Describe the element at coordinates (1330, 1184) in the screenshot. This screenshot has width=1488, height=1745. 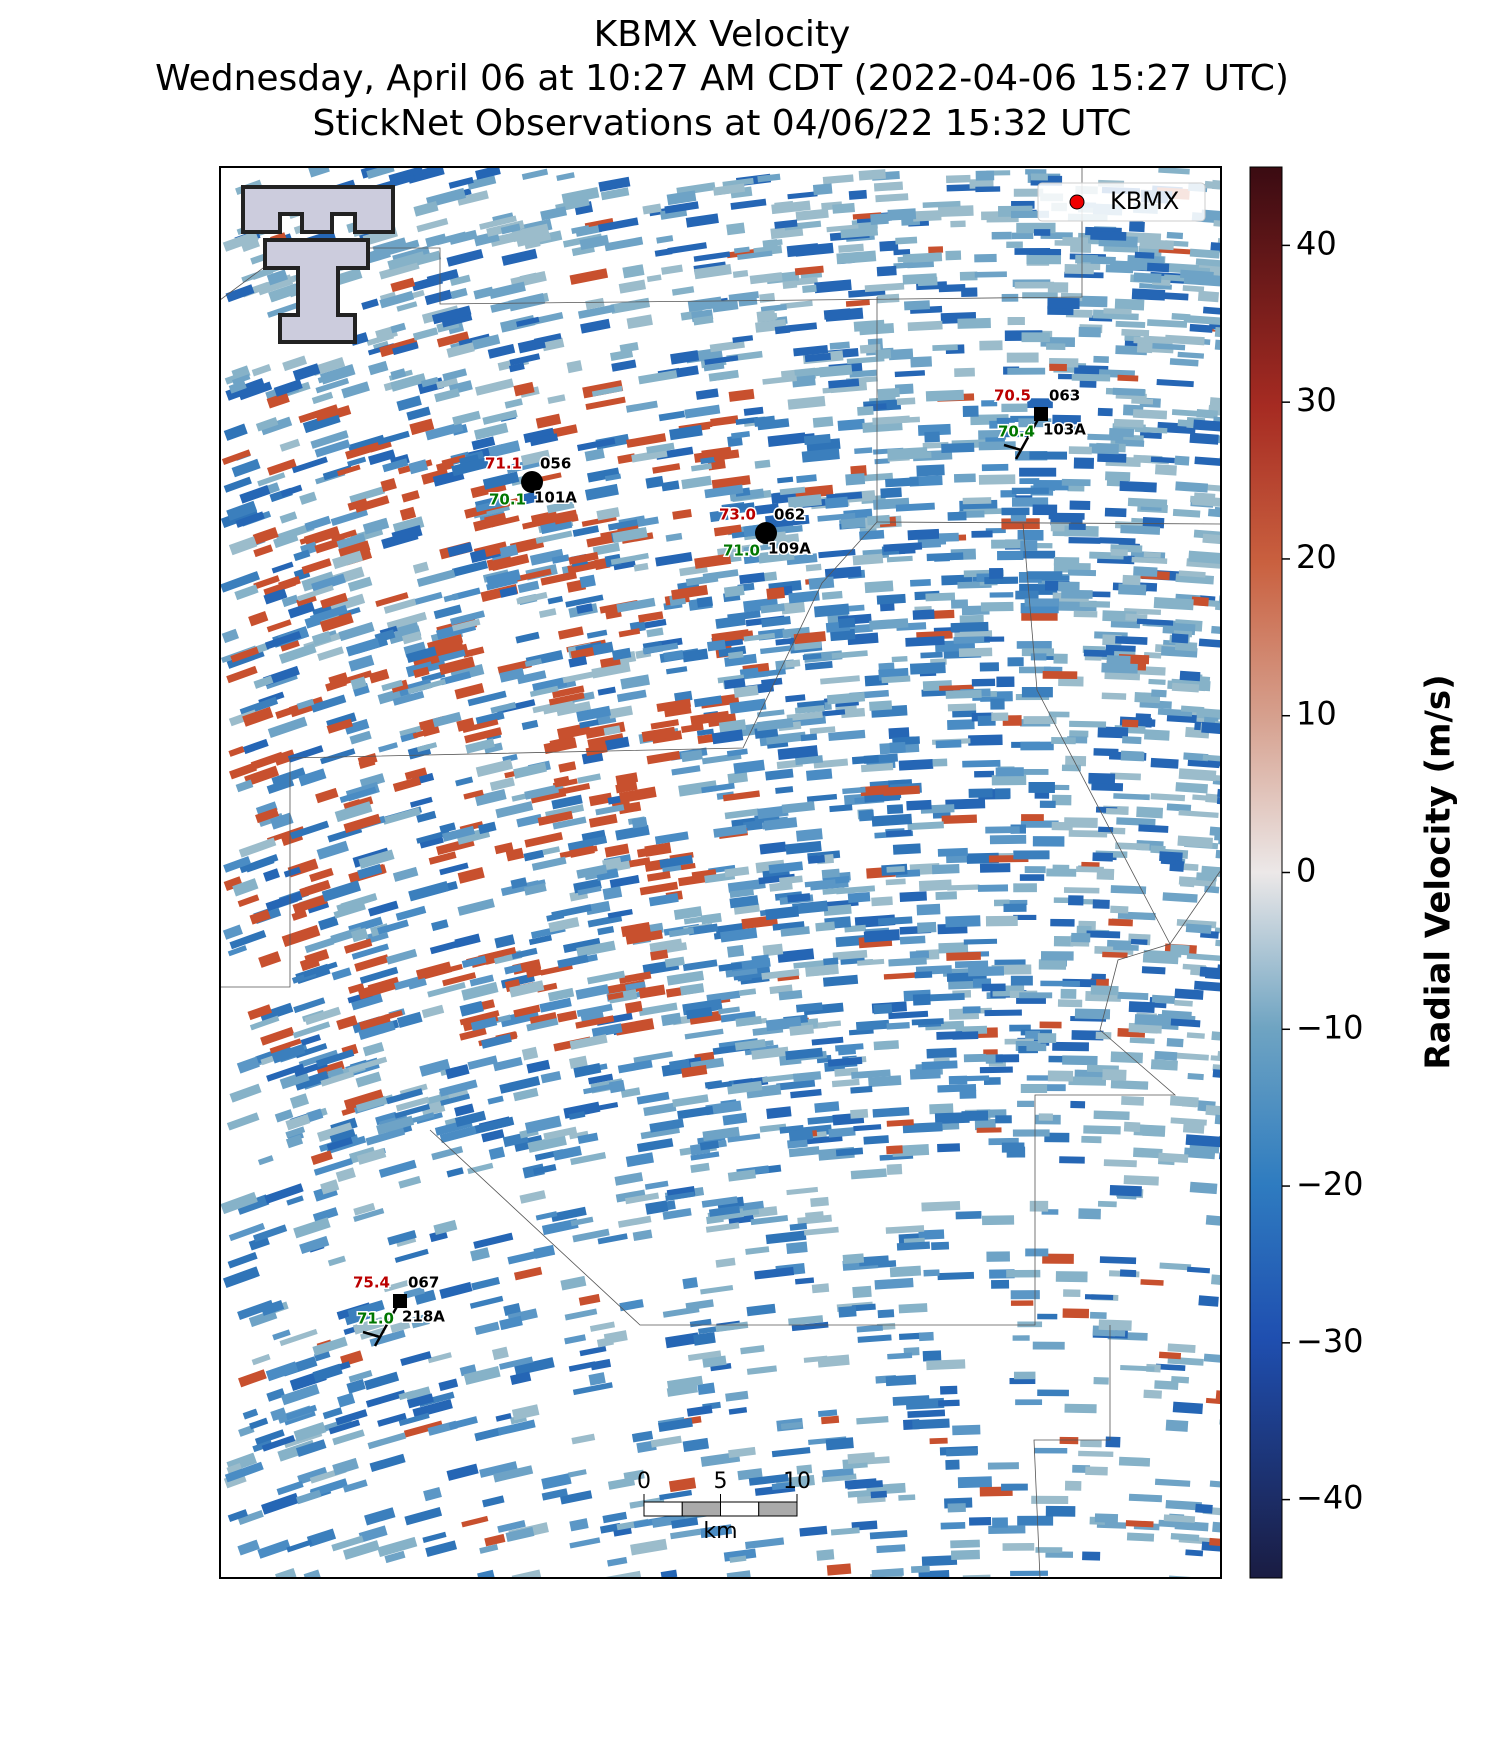
I see `colorbar-tick-label: −20` at that location.